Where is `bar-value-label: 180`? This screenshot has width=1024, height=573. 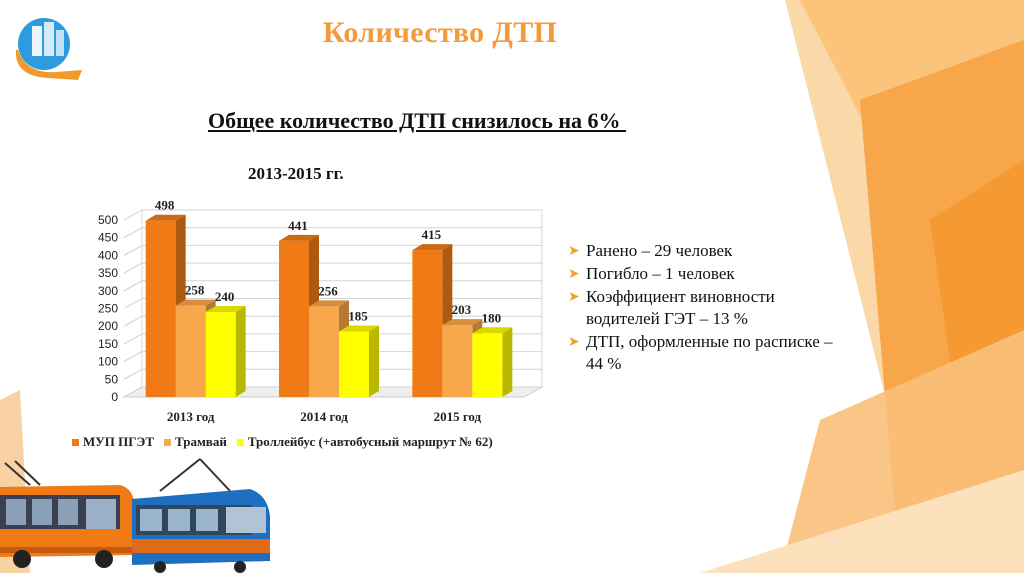 bar-value-label: 180 is located at coordinates (492, 317).